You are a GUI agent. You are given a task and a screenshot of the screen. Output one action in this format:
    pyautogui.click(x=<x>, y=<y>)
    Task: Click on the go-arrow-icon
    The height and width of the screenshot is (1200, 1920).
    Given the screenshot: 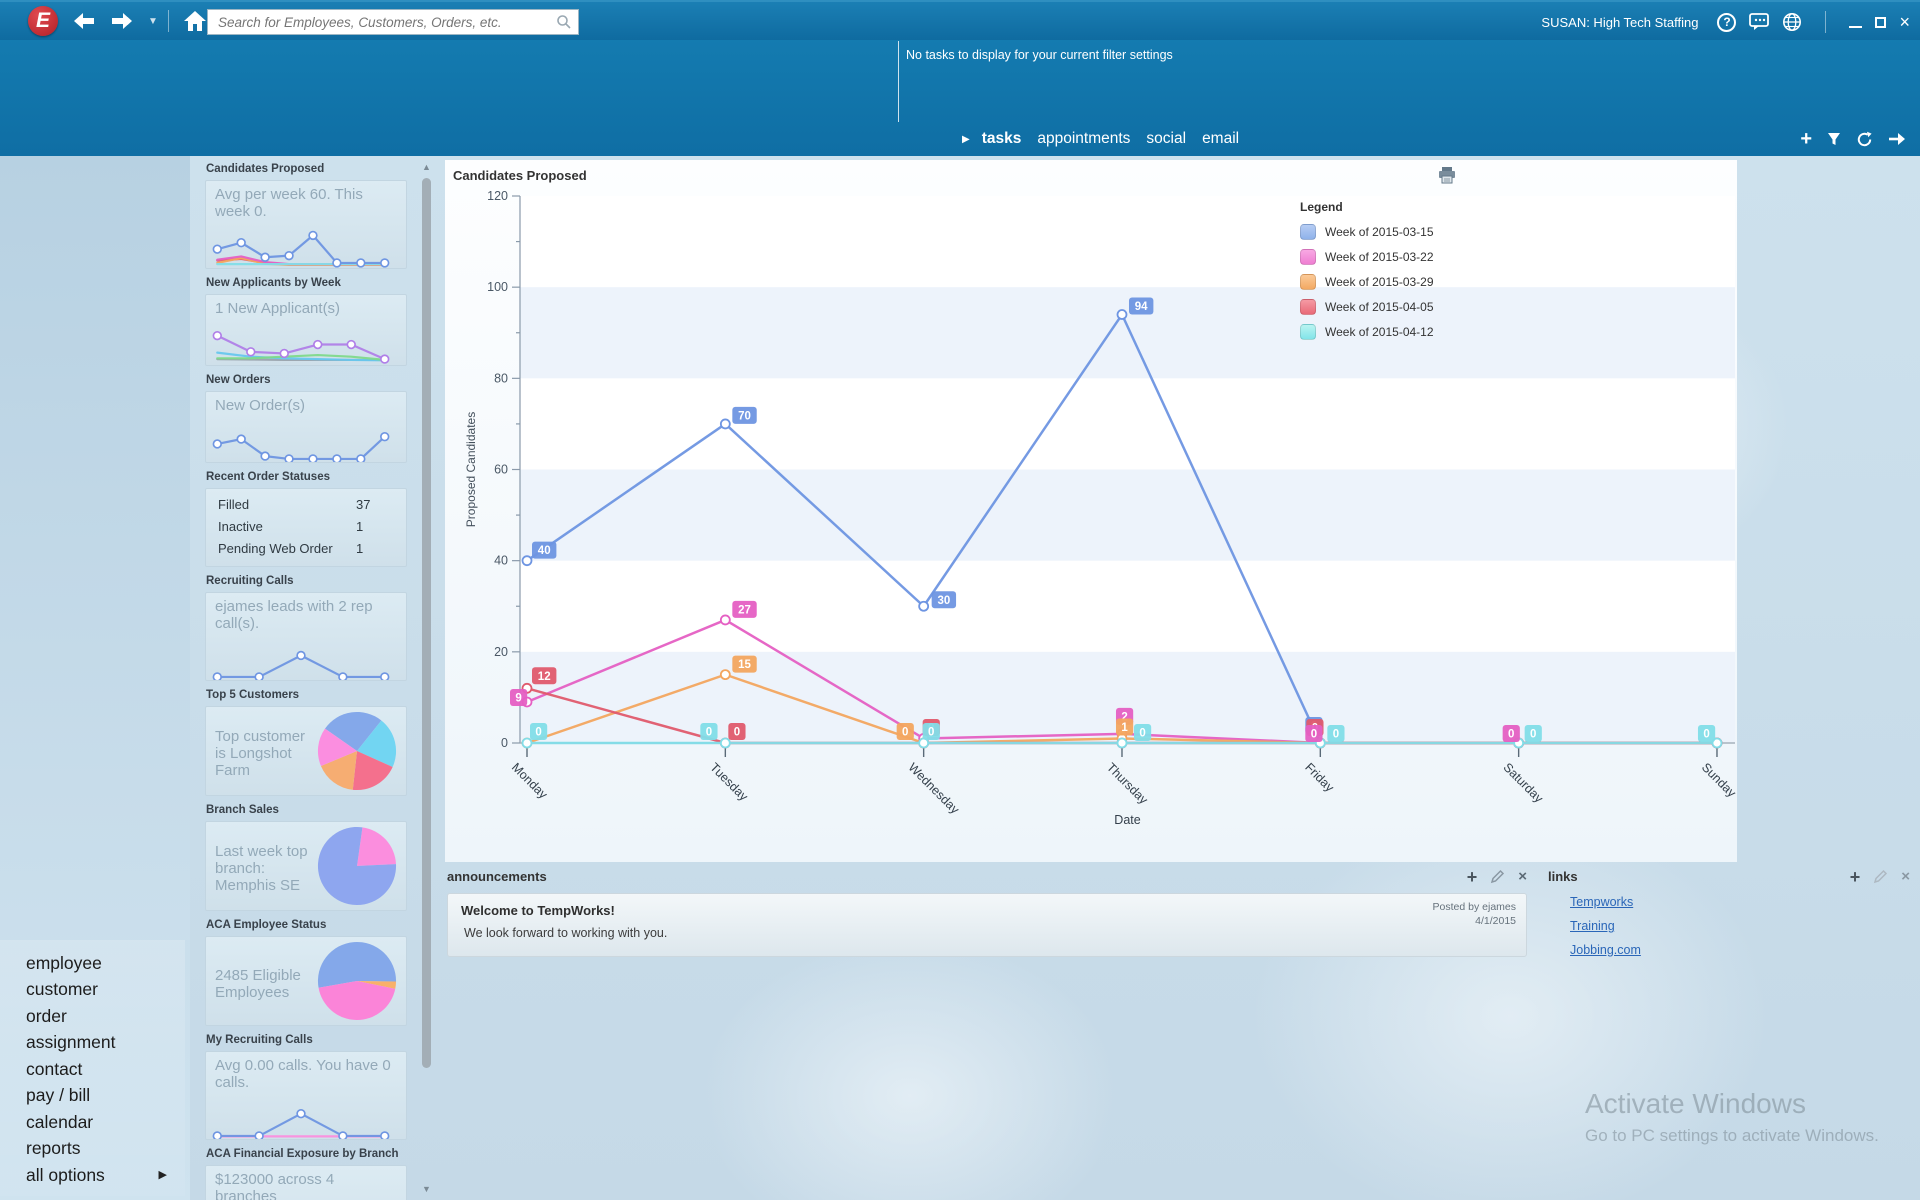 What is the action you would take?
    pyautogui.click(x=1897, y=139)
    